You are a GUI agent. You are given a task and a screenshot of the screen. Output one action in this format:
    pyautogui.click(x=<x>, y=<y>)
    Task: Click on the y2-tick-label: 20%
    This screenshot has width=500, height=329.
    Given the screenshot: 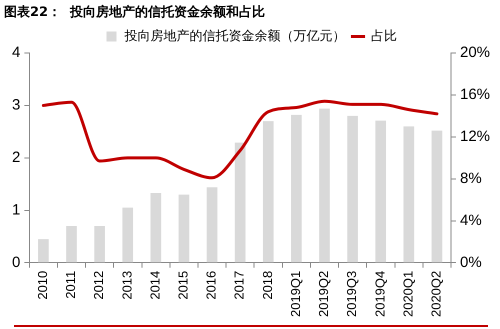 What is the action you would take?
    pyautogui.click(x=475, y=53)
    